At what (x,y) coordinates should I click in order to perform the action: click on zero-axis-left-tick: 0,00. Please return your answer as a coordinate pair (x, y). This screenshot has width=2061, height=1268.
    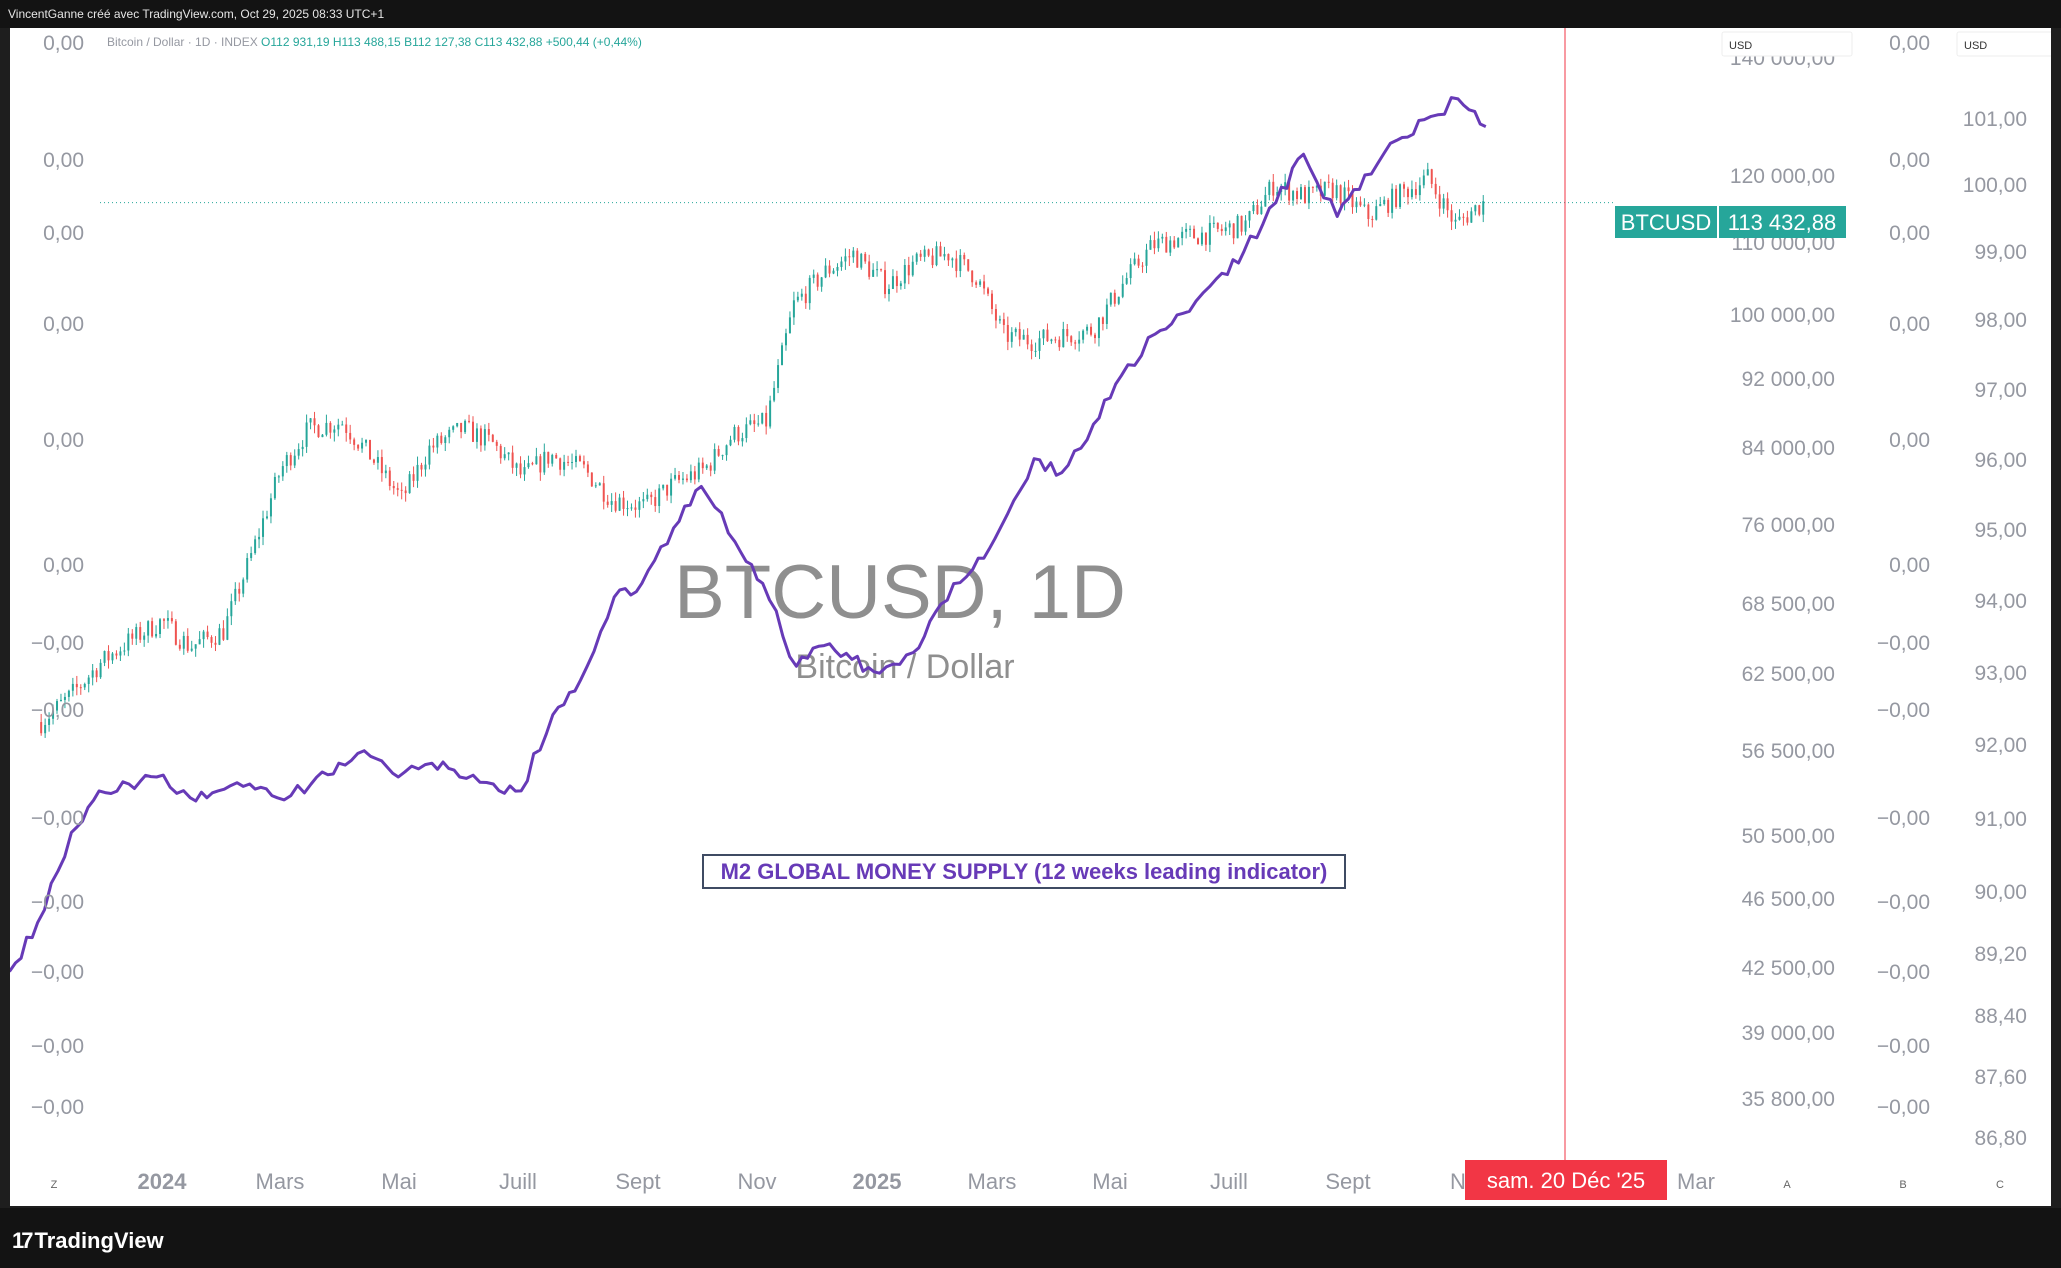
    Looking at the image, I should click on (63, 233).